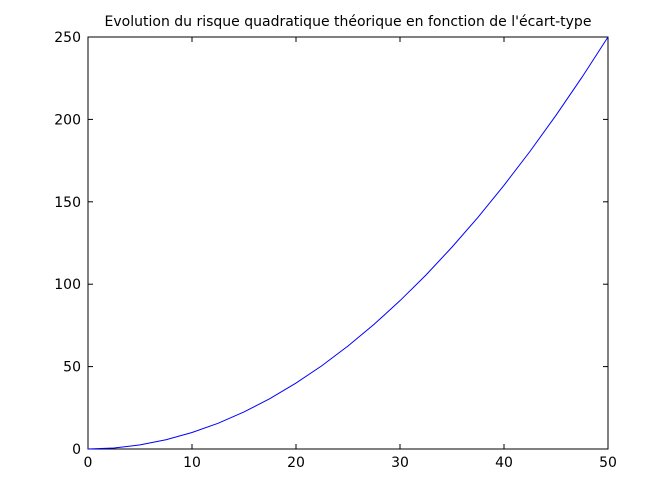 The width and height of the screenshot is (672, 504). Describe the element at coordinates (608, 463) in the screenshot. I see `x-tick-label: 50` at that location.